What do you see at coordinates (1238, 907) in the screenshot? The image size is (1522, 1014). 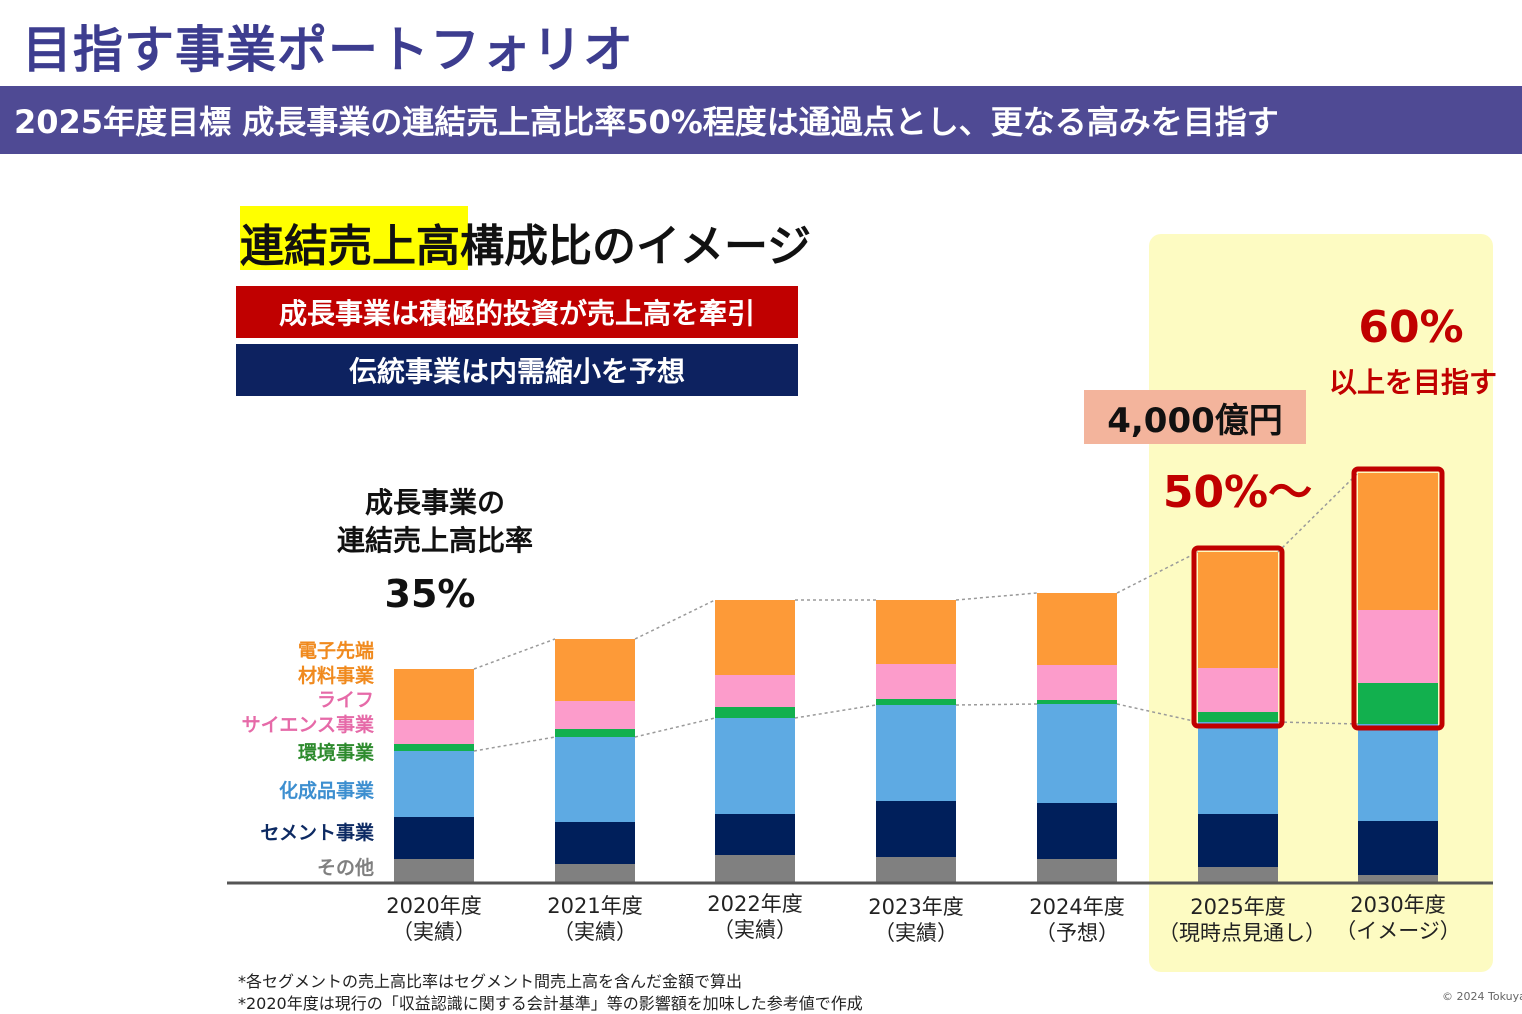 I see `x-tick-label-year: 2025年度` at bounding box center [1238, 907].